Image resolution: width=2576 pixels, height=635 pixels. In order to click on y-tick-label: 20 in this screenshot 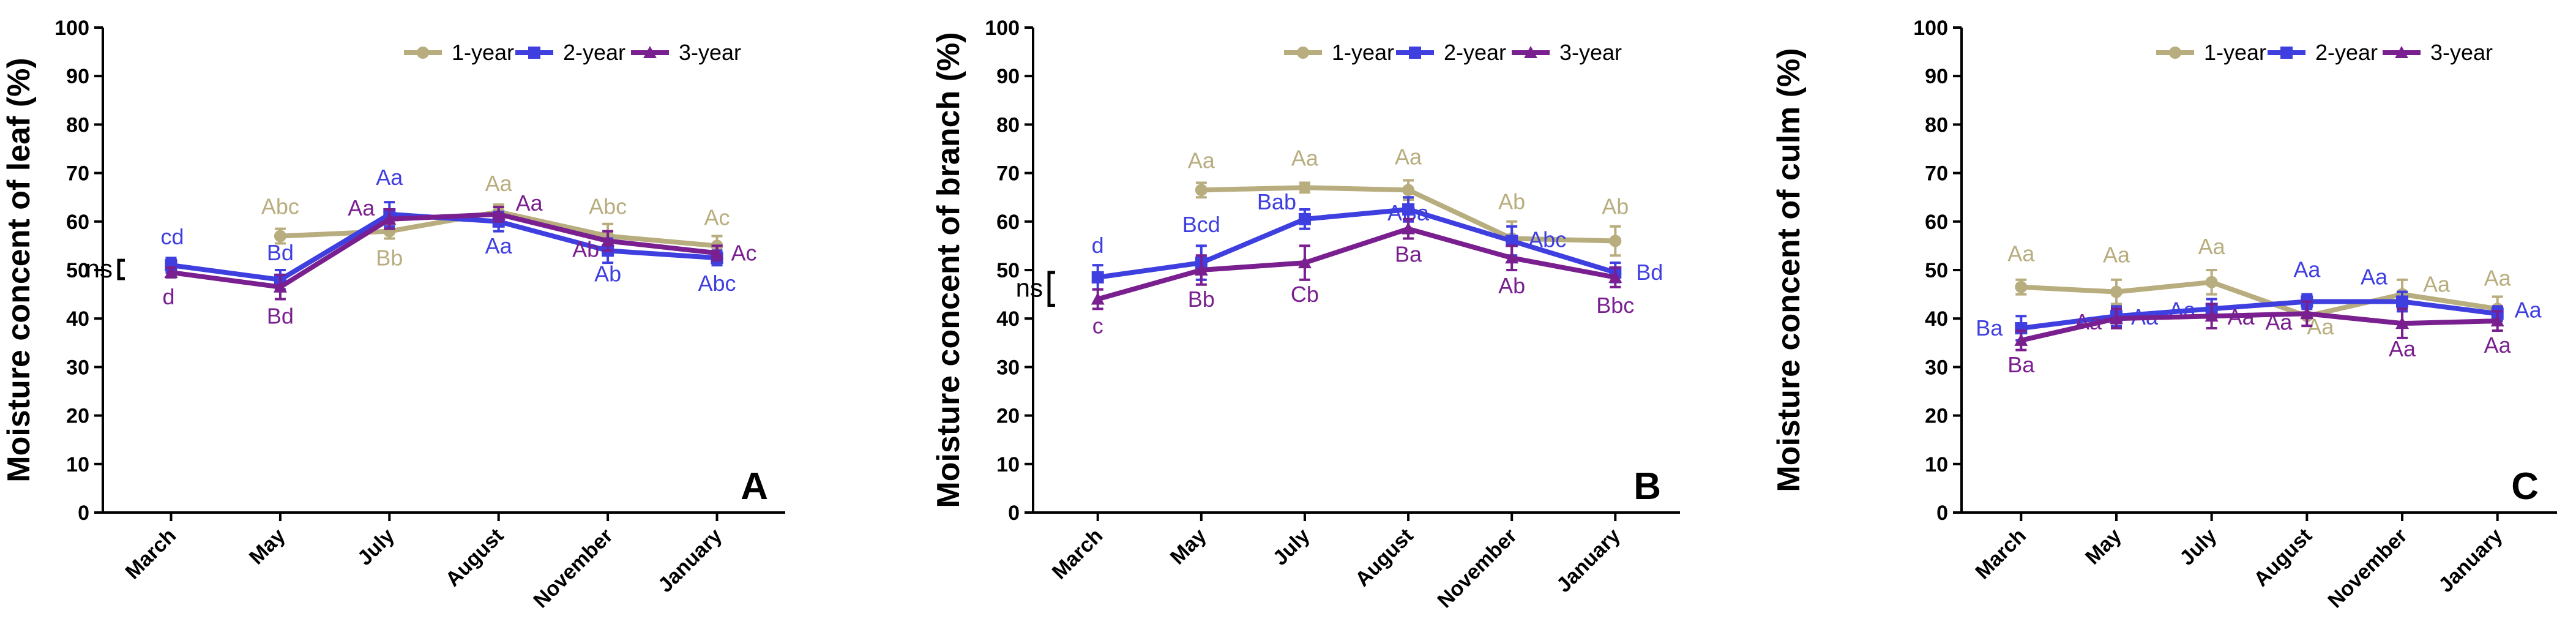, I will do `click(1936, 416)`.